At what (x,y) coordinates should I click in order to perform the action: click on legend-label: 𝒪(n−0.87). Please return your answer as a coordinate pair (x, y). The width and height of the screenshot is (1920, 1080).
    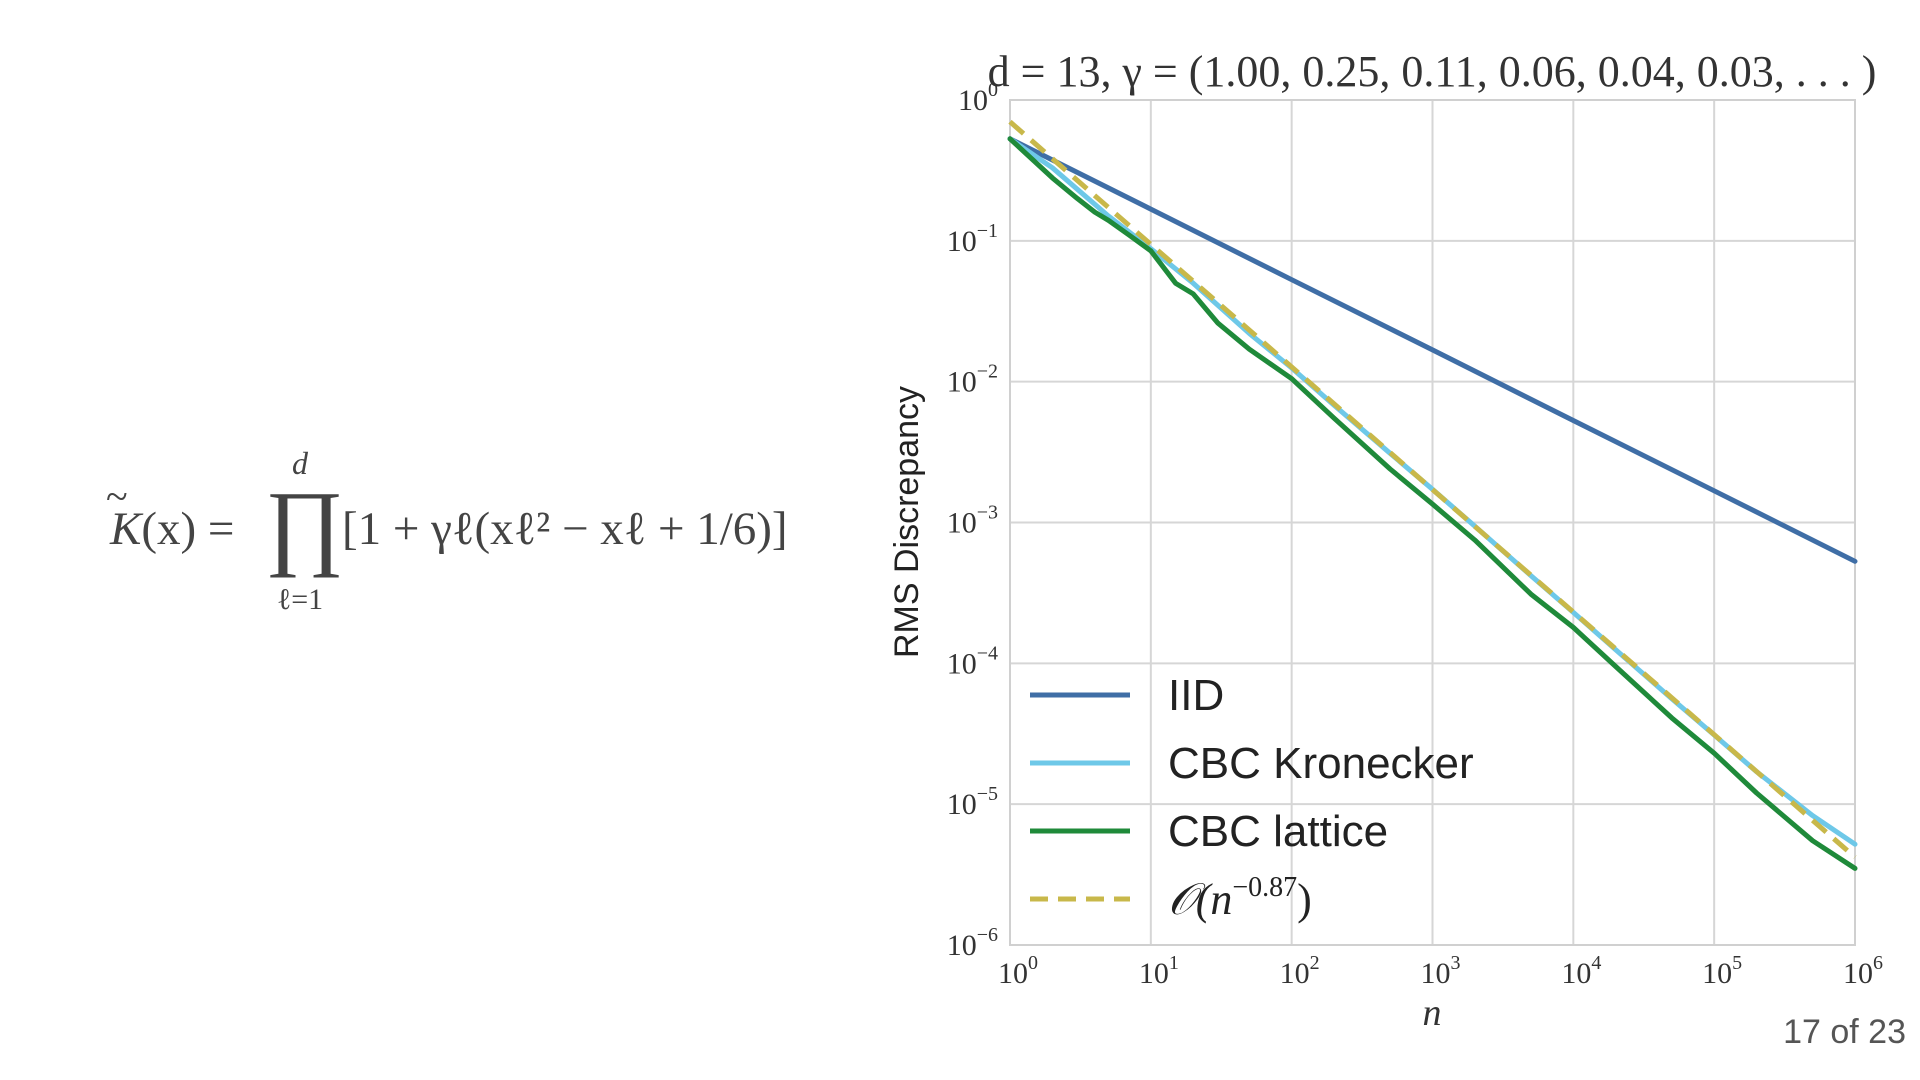
    Looking at the image, I should click on (1240, 898).